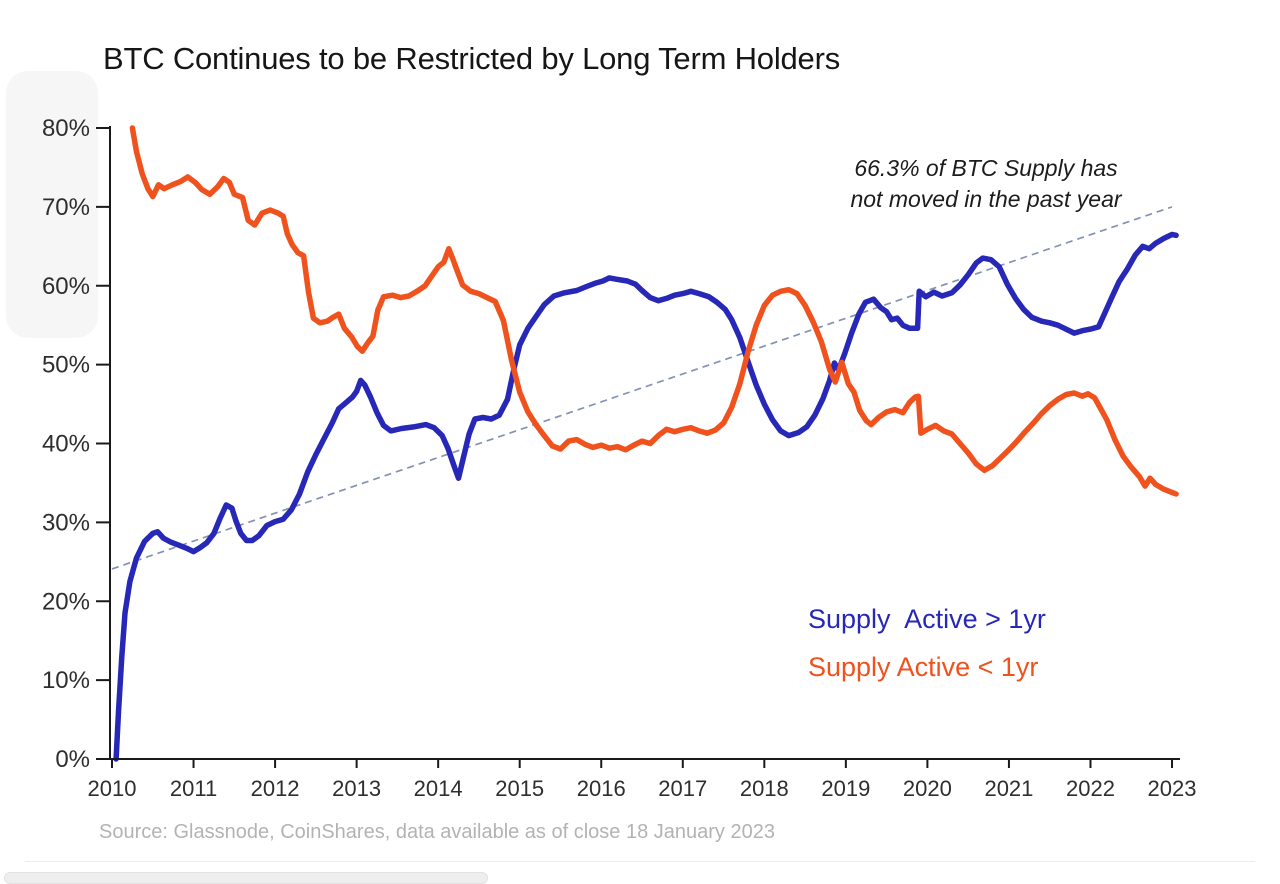 The height and width of the screenshot is (884, 1280). Describe the element at coordinates (112, 788) in the screenshot. I see `x-tick-label: 2010` at that location.